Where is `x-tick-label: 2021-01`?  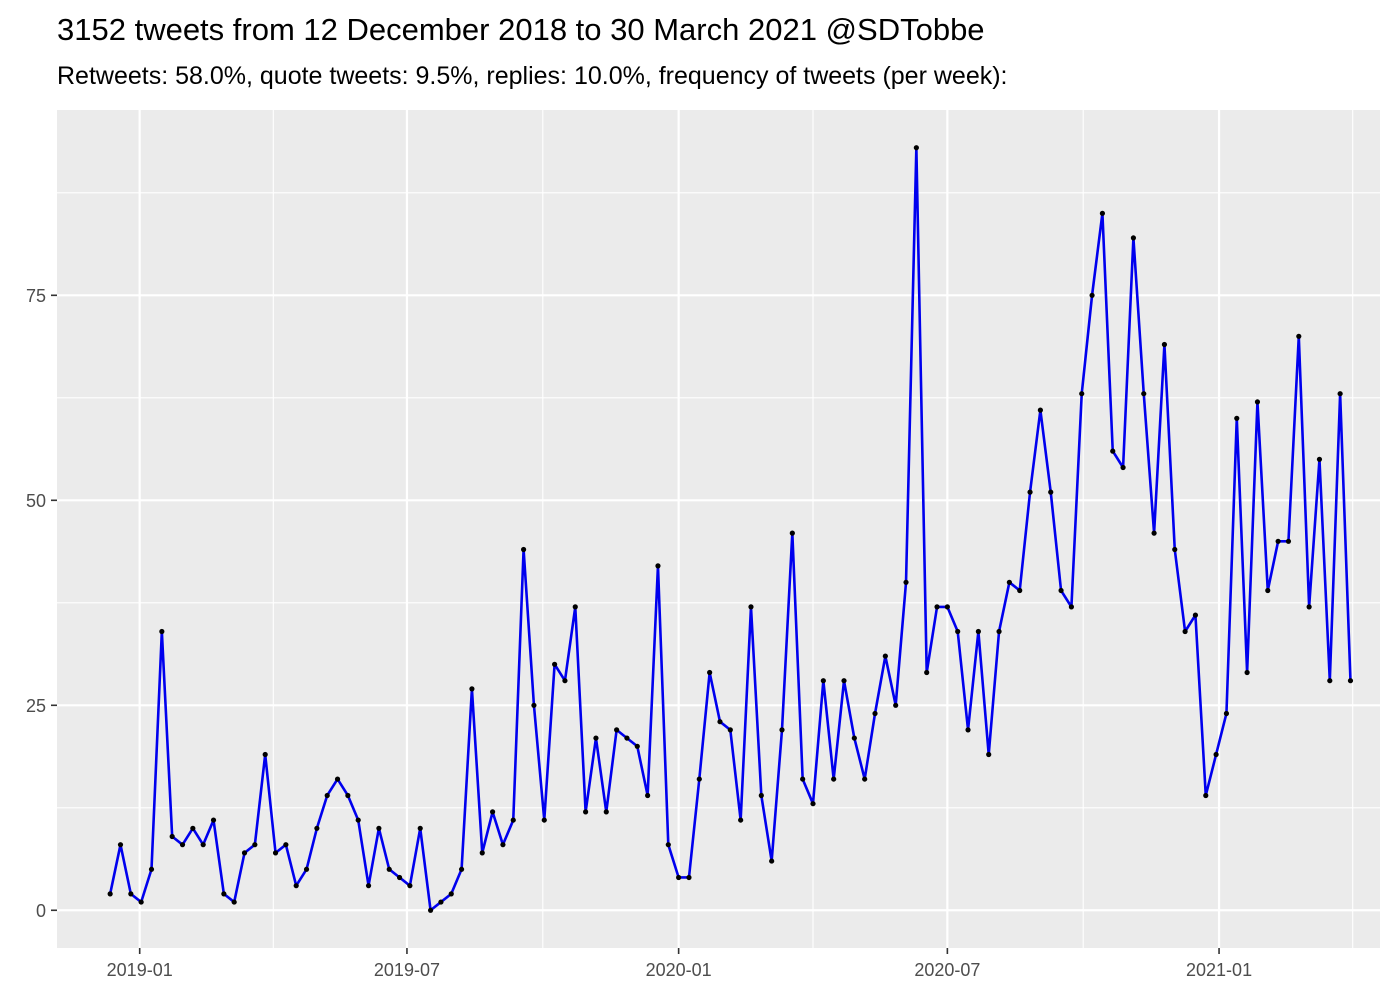 x-tick-label: 2021-01 is located at coordinates (1219, 970).